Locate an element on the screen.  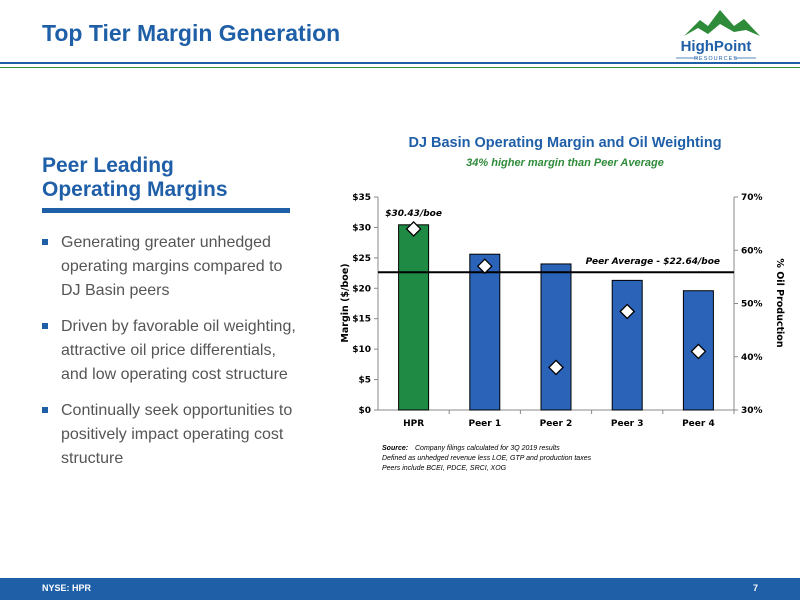
y-tick-label: $35 is located at coordinates (361, 198).